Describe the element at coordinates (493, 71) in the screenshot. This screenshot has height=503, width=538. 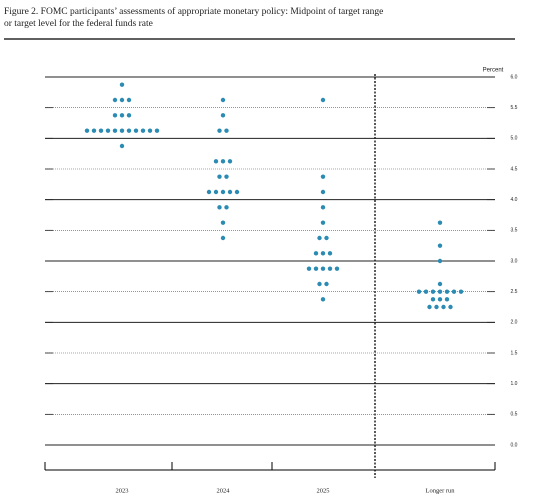
I see `y-axis-label: Percent` at that location.